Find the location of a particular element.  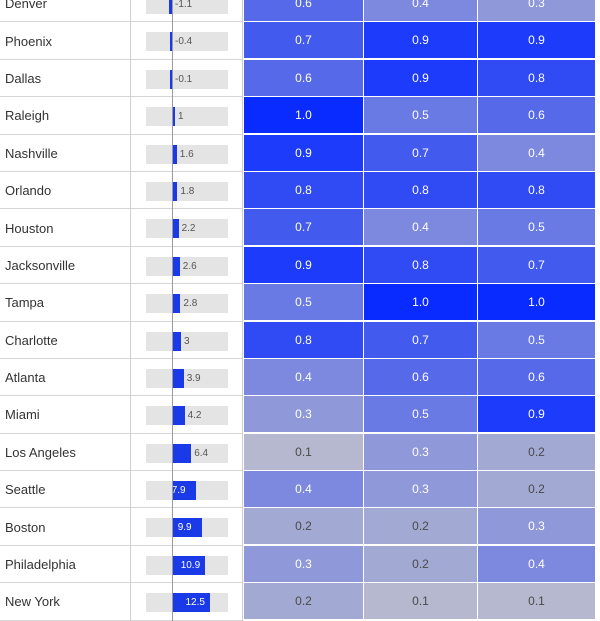

table-row: Jacksonville 2.6 0.9 0.8 0.7 is located at coordinates (300, 265).